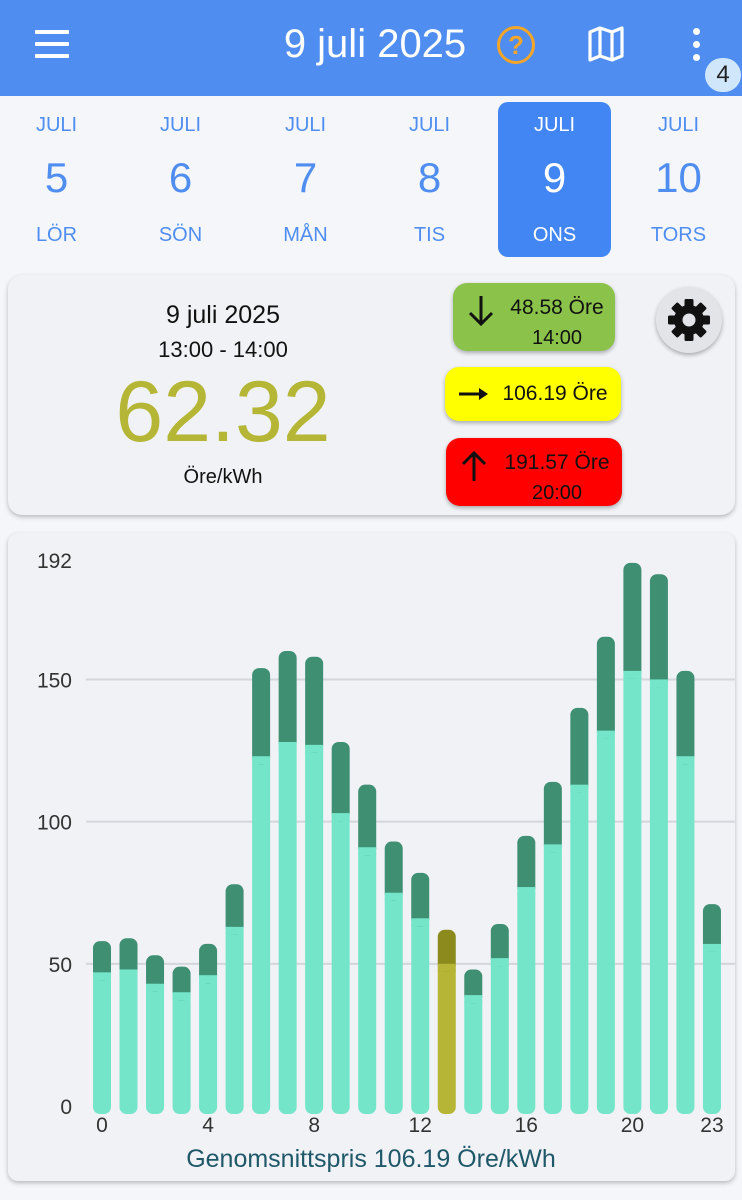 The width and height of the screenshot is (742, 1200). Describe the element at coordinates (429, 179) in the screenshot. I see `day-tab-8: JULI 8 TIS` at that location.